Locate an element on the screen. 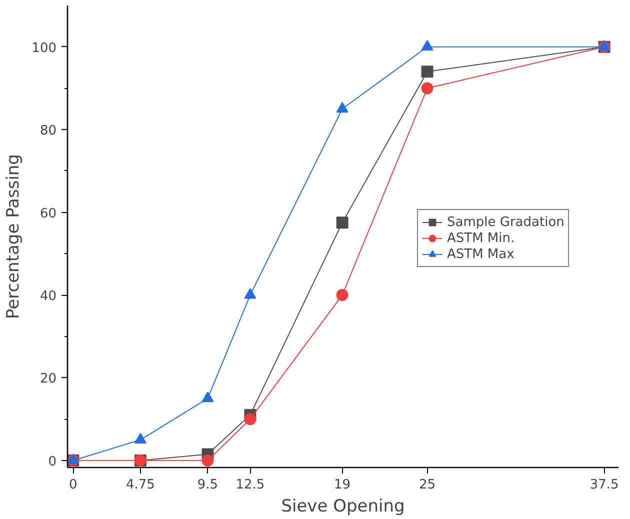 The height and width of the screenshot is (519, 630). x-tick-label: 19 is located at coordinates (342, 485).